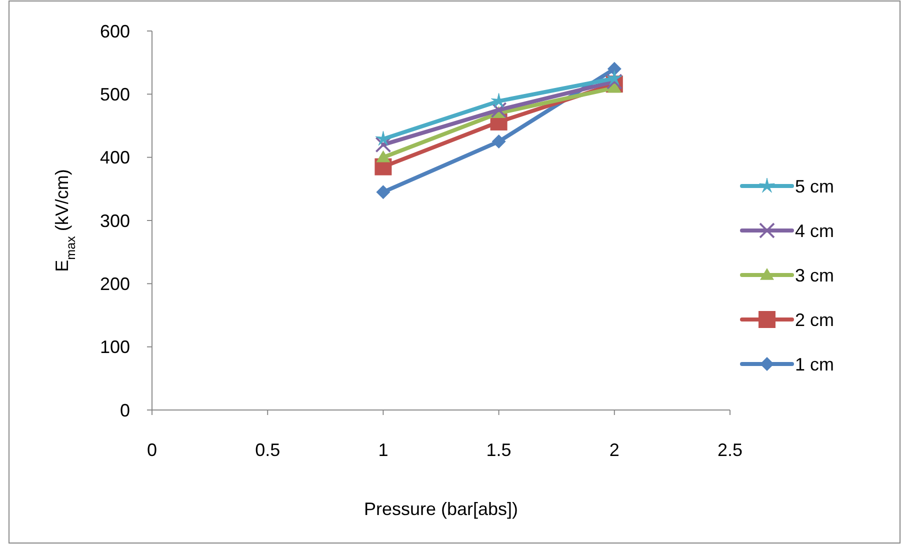 The height and width of the screenshot is (544, 901). Describe the element at coordinates (125, 410) in the screenshot. I see `y-tick-label: 0` at that location.